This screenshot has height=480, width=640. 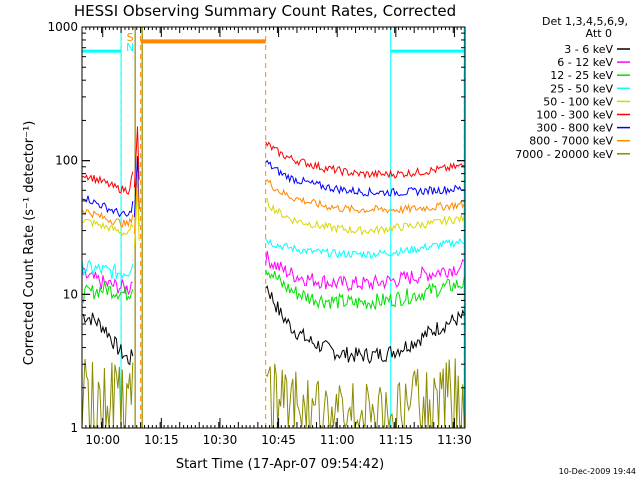 I want to click on legend-label-2: 12 - 25 keV, so click(x=581, y=75).